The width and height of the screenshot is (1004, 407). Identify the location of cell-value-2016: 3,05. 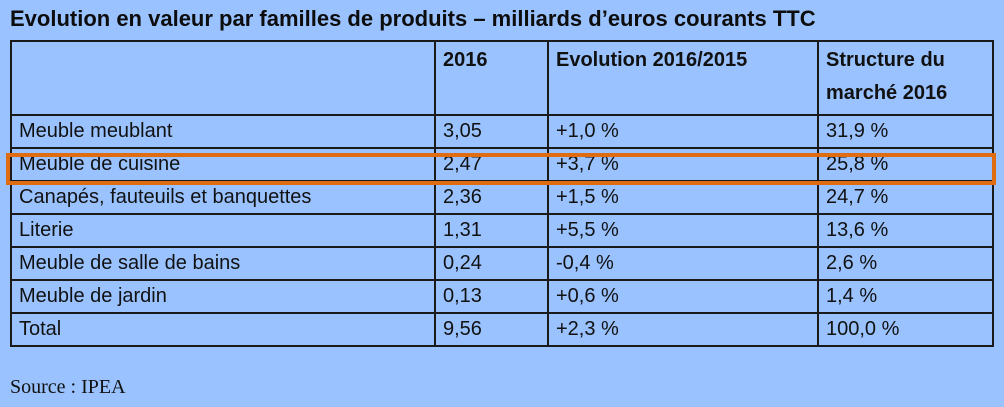
(491, 131).